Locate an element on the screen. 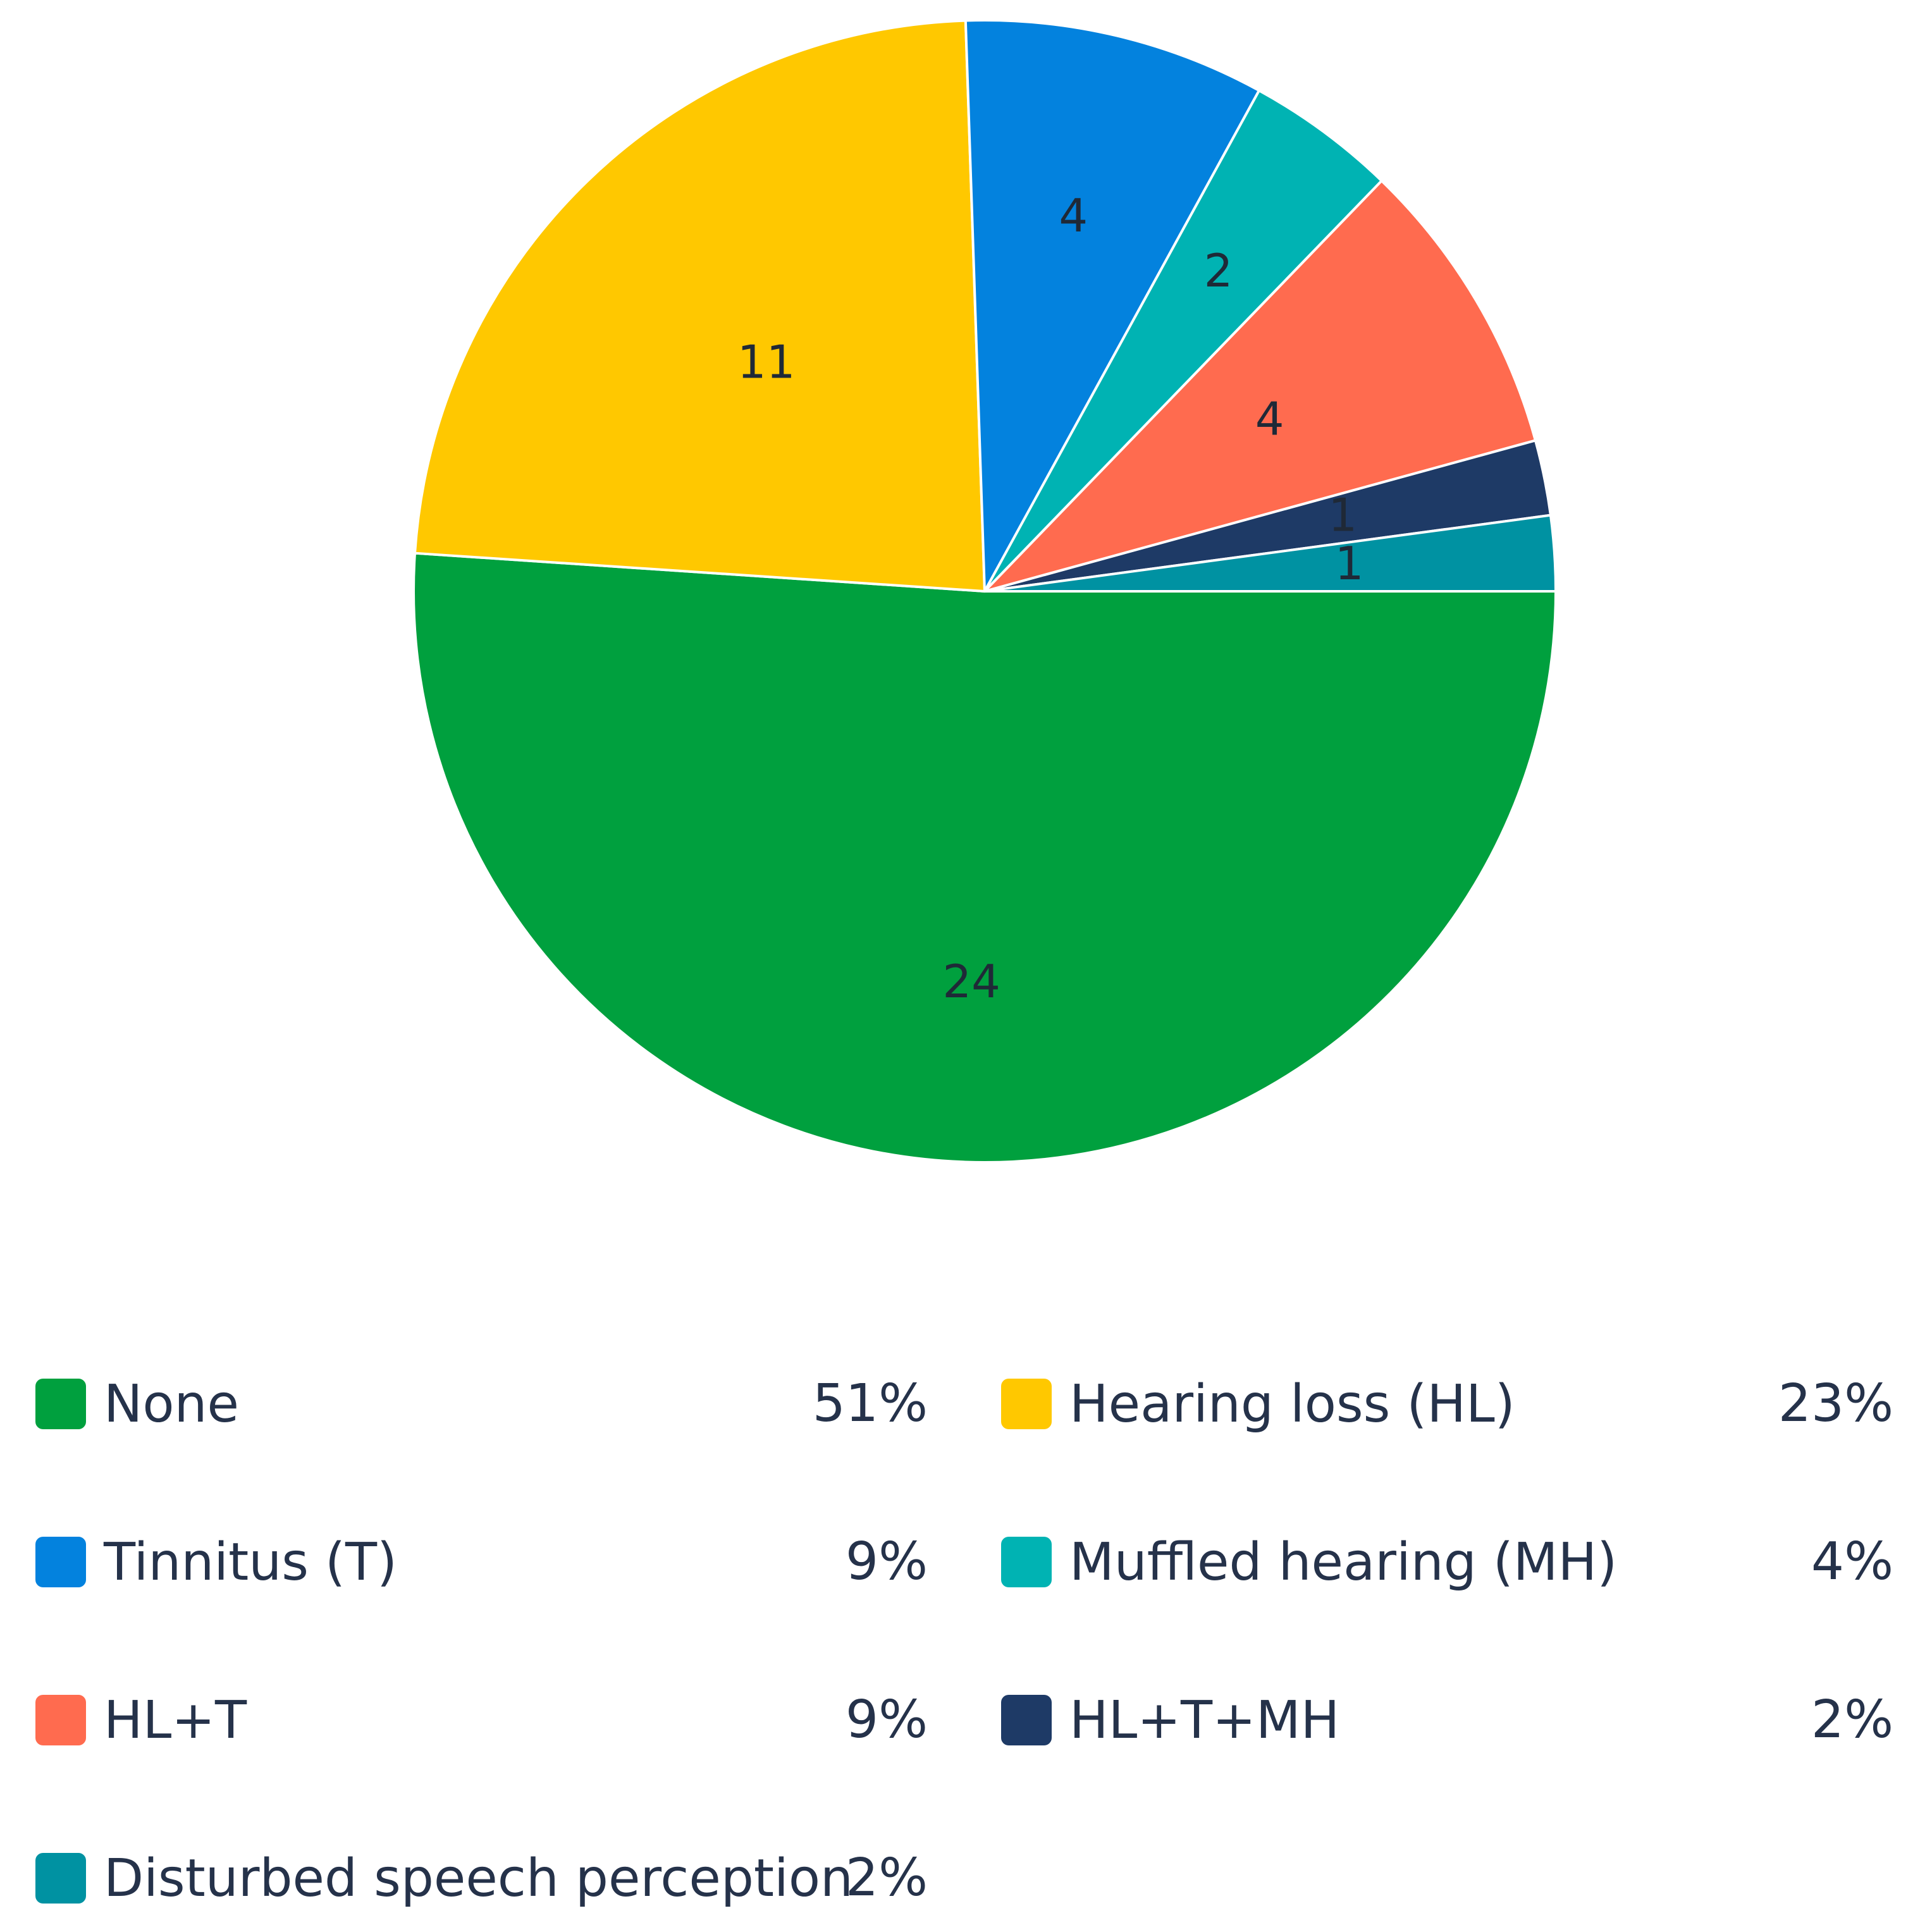 Image resolution: width=1932 pixels, height=1913 pixels. legend-percent: 51% is located at coordinates (870, 1404).